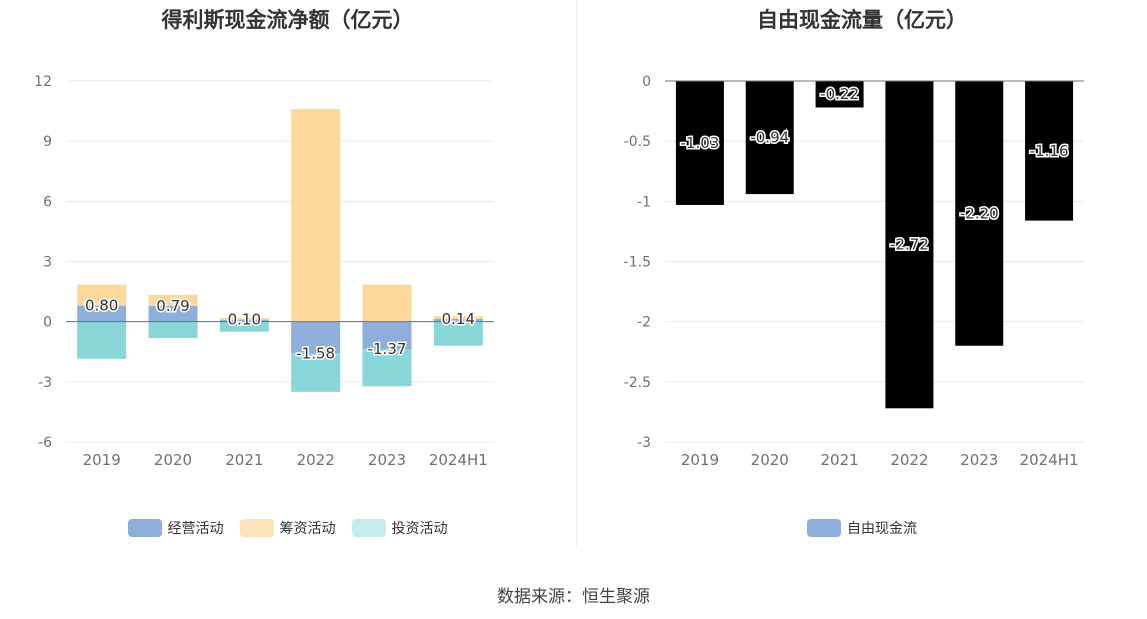 This screenshot has width=1147, height=619. Describe the element at coordinates (387, 349) in the screenshot. I see `data-label: -1.37` at that location.